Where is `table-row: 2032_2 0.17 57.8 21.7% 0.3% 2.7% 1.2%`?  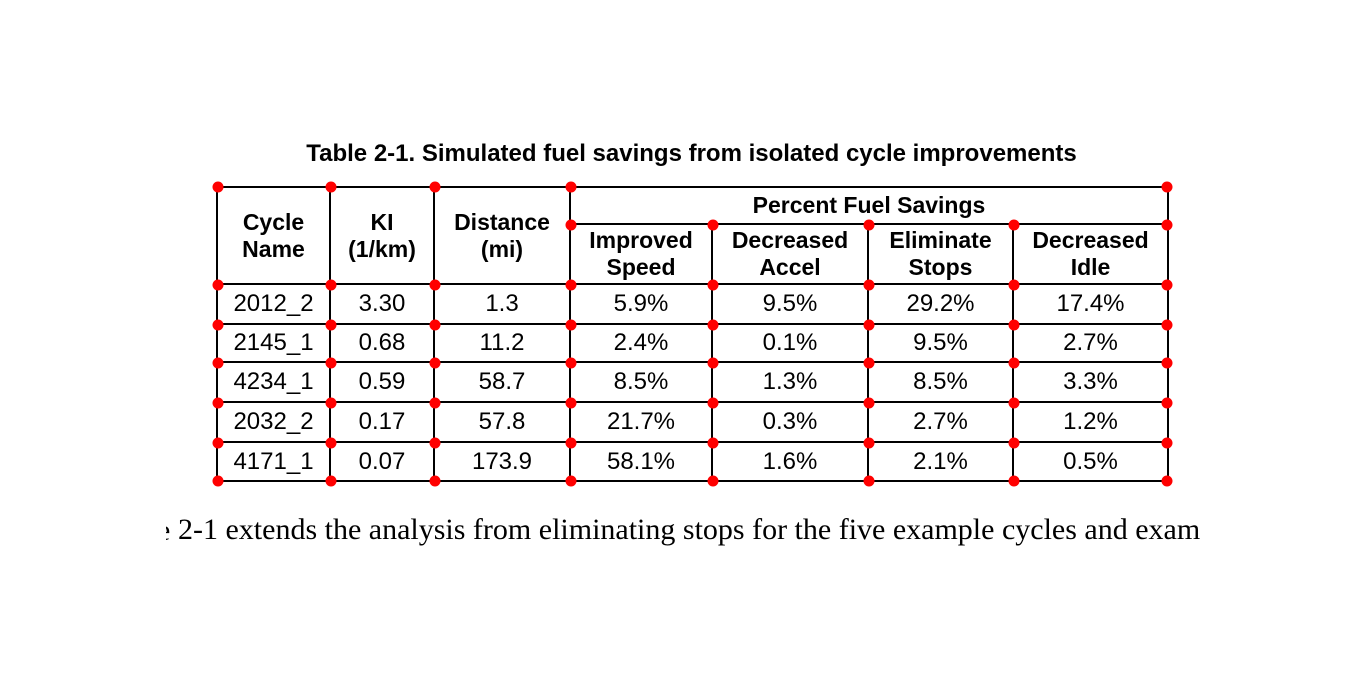 table-row: 2032_2 0.17 57.8 21.7% 0.3% 2.7% 1.2% is located at coordinates (692, 422).